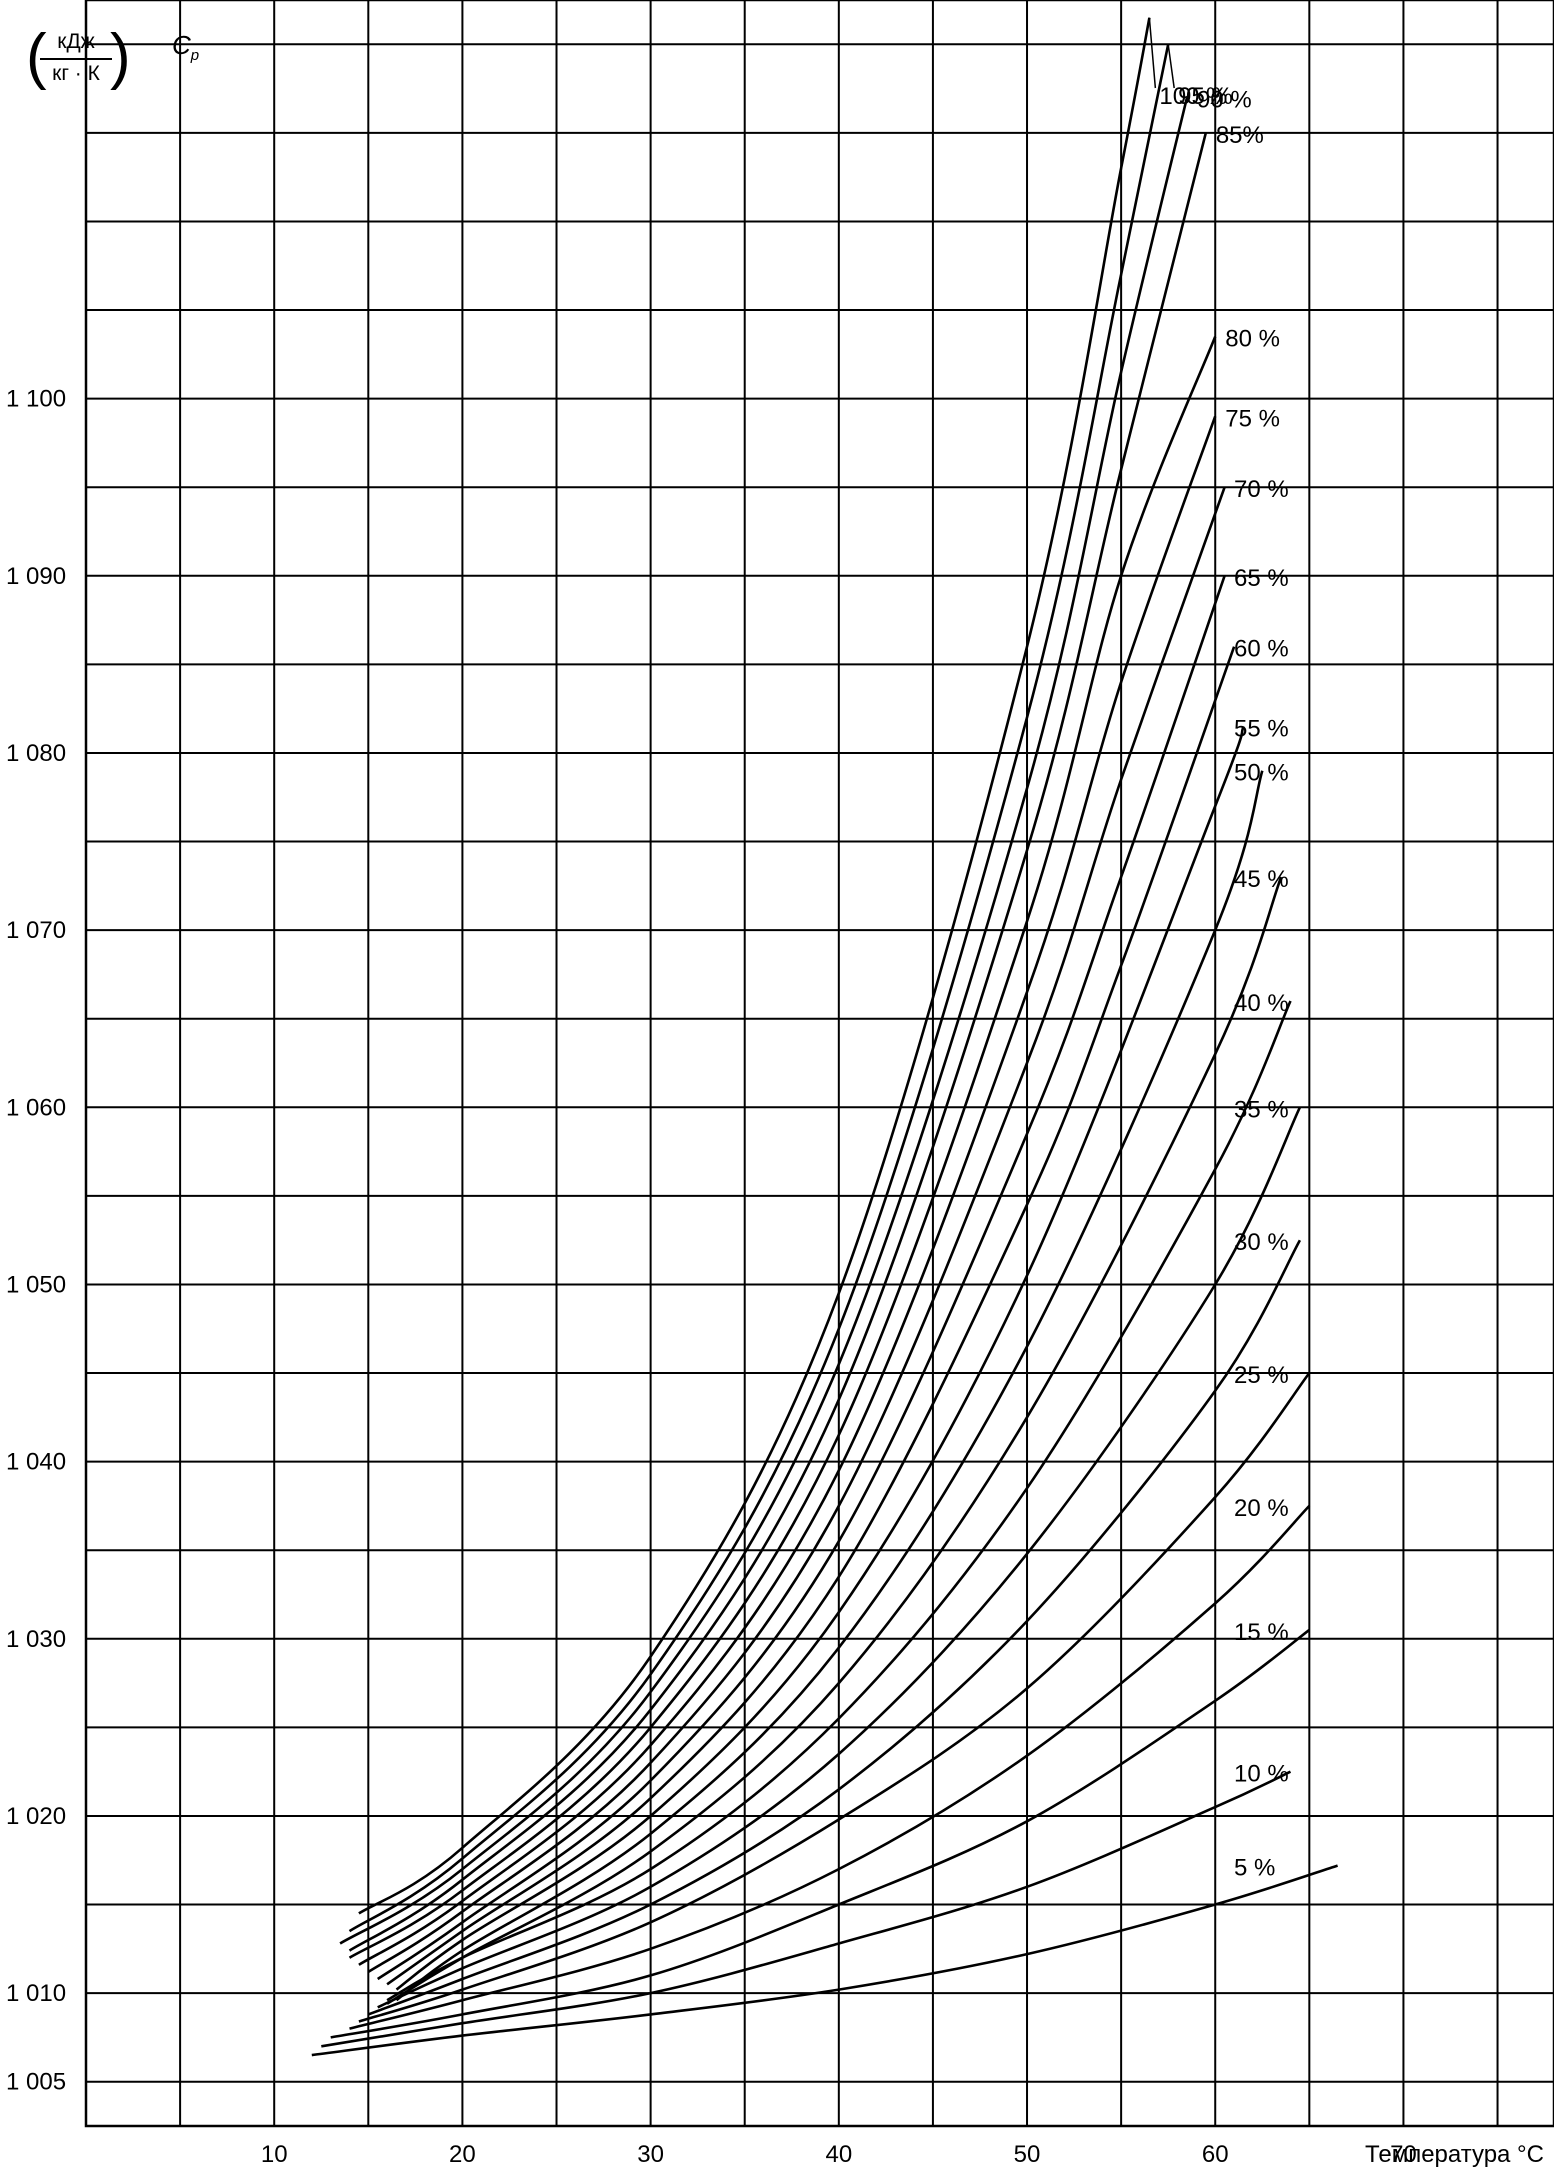 This screenshot has height=2169, width=1554. What do you see at coordinates (120, 56) in the screenshot?
I see `right-paren: )` at bounding box center [120, 56].